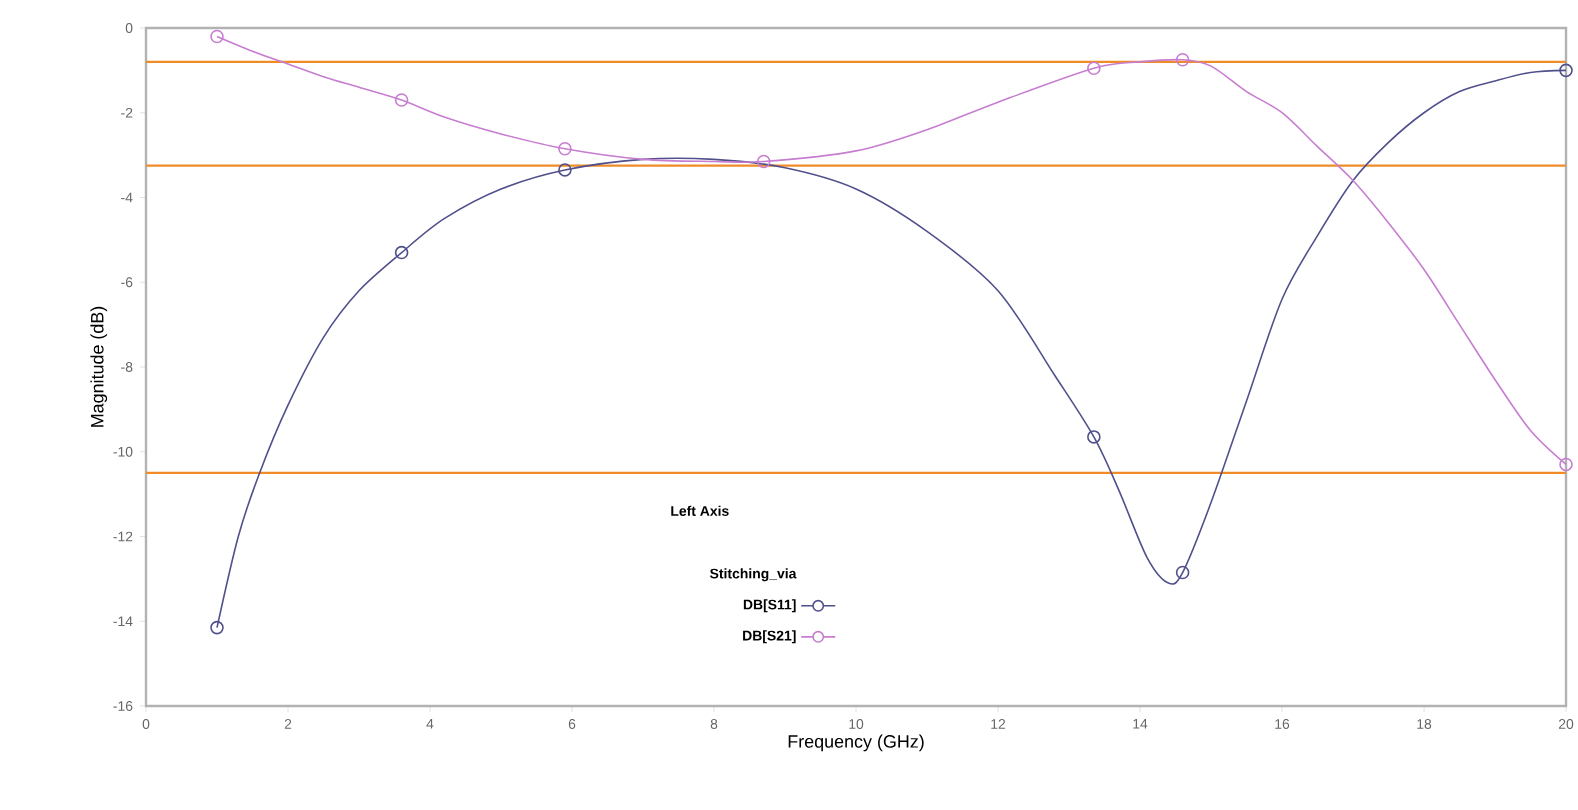 This screenshot has height=810, width=1578. Describe the element at coordinates (856, 743) in the screenshot. I see `x-axis-title: Frequency (GHz)` at that location.